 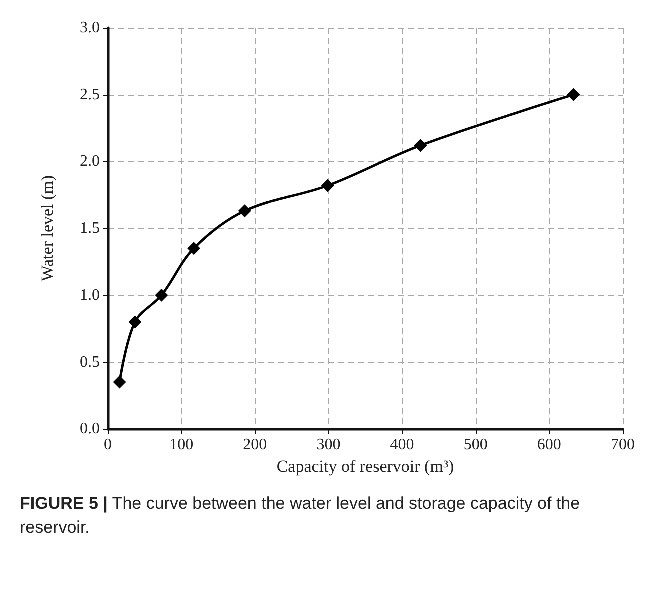 What do you see at coordinates (328, 445) in the screenshot?
I see `x-tick-label: 300` at bounding box center [328, 445].